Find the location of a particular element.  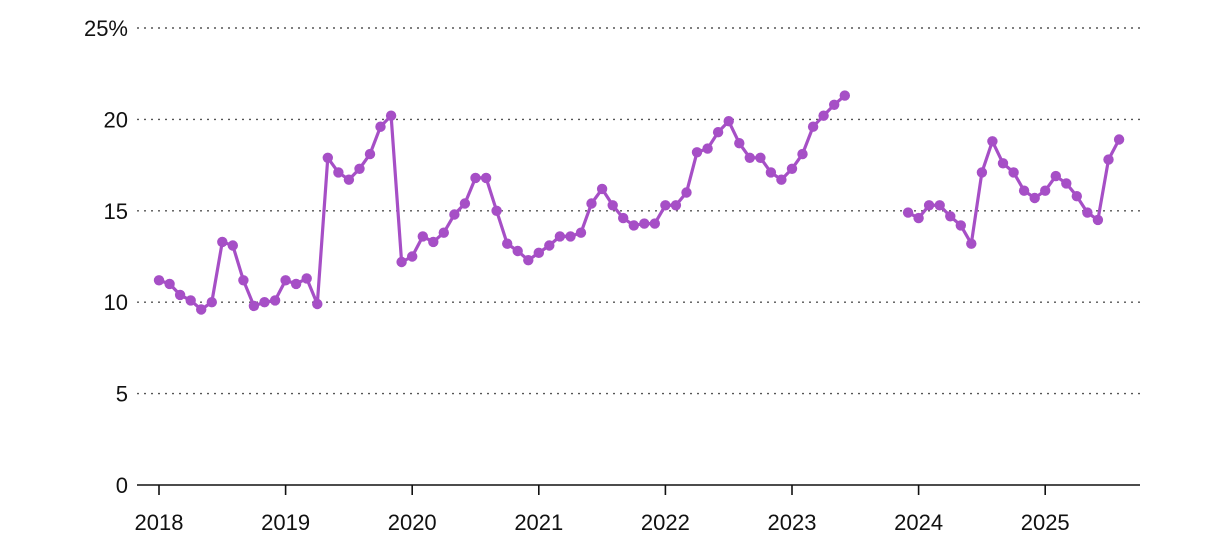

x-tick-label: 2020 is located at coordinates (412, 522).